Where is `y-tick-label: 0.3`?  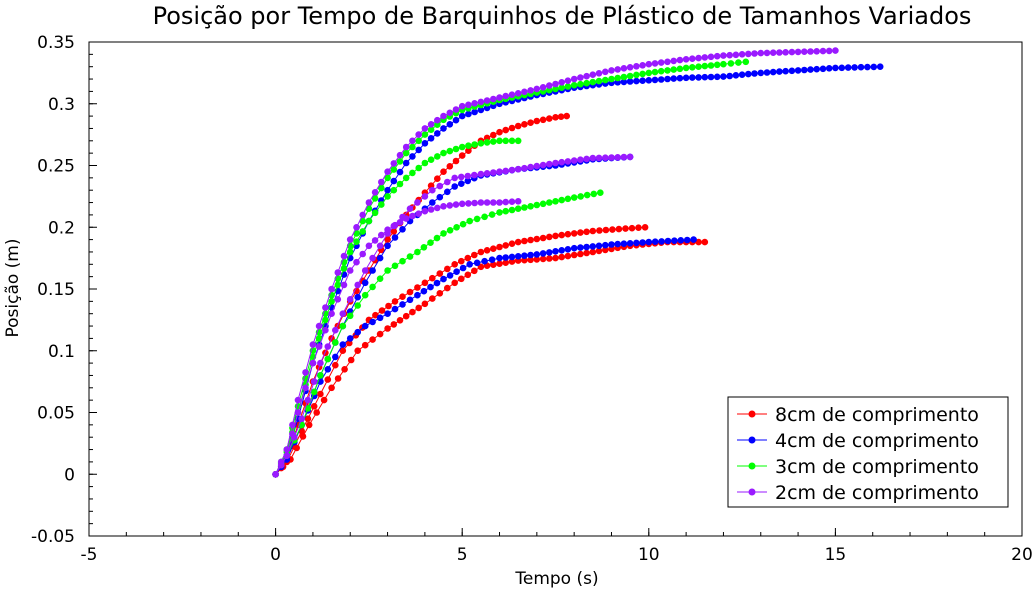
y-tick-label: 0.3 is located at coordinates (61, 105).